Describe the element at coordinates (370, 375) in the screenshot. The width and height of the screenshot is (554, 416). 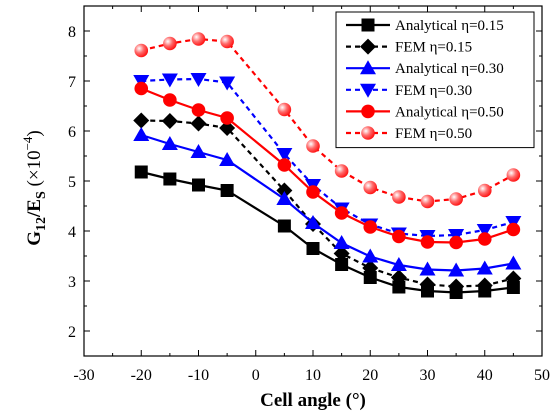
I see `x-tick-label: 20` at that location.